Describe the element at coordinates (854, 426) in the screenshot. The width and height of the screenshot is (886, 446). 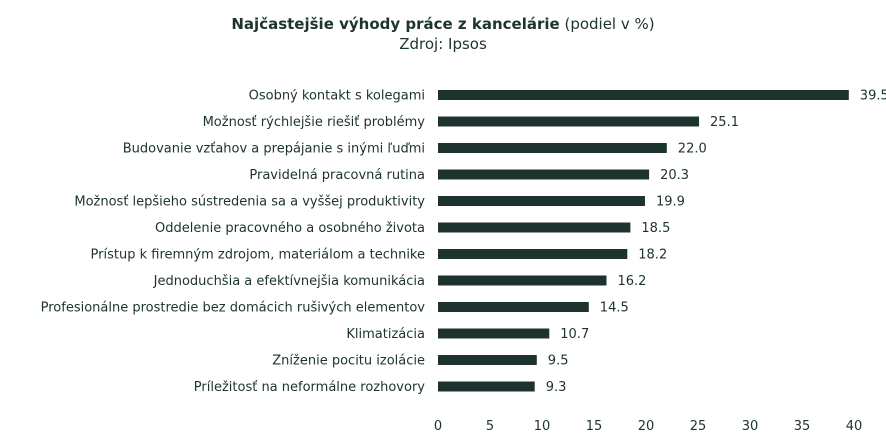
I see `x-tick-label: 40` at that location.